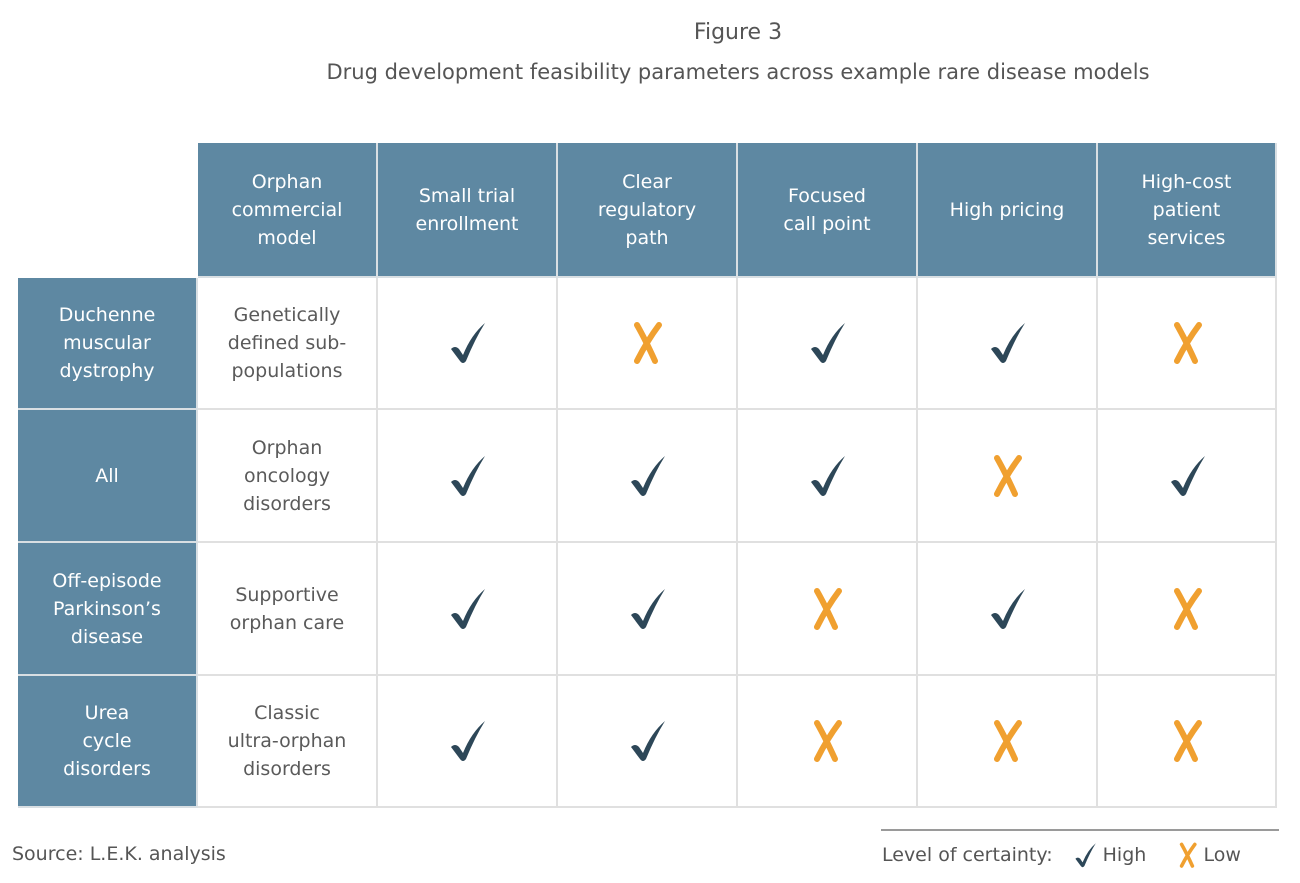 The width and height of the screenshot is (1300, 883). I want to click on row-model: Classic ultra-orphan disorders, so click(288, 742).